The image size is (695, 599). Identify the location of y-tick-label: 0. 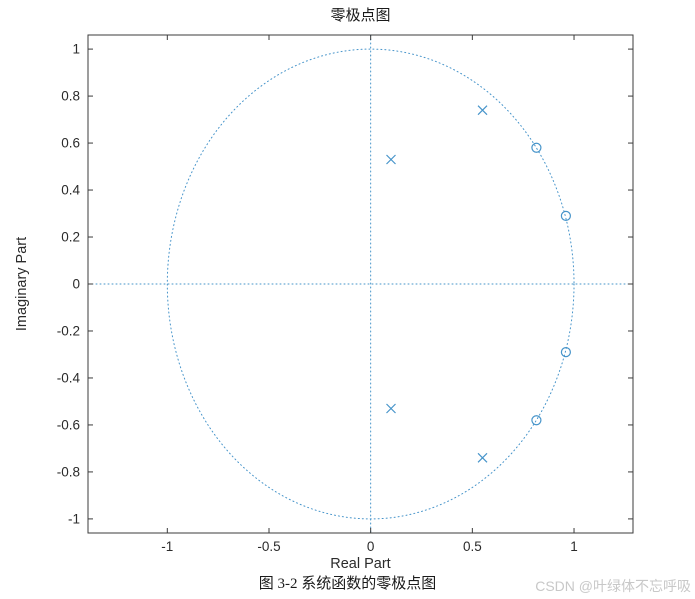
(76, 284).